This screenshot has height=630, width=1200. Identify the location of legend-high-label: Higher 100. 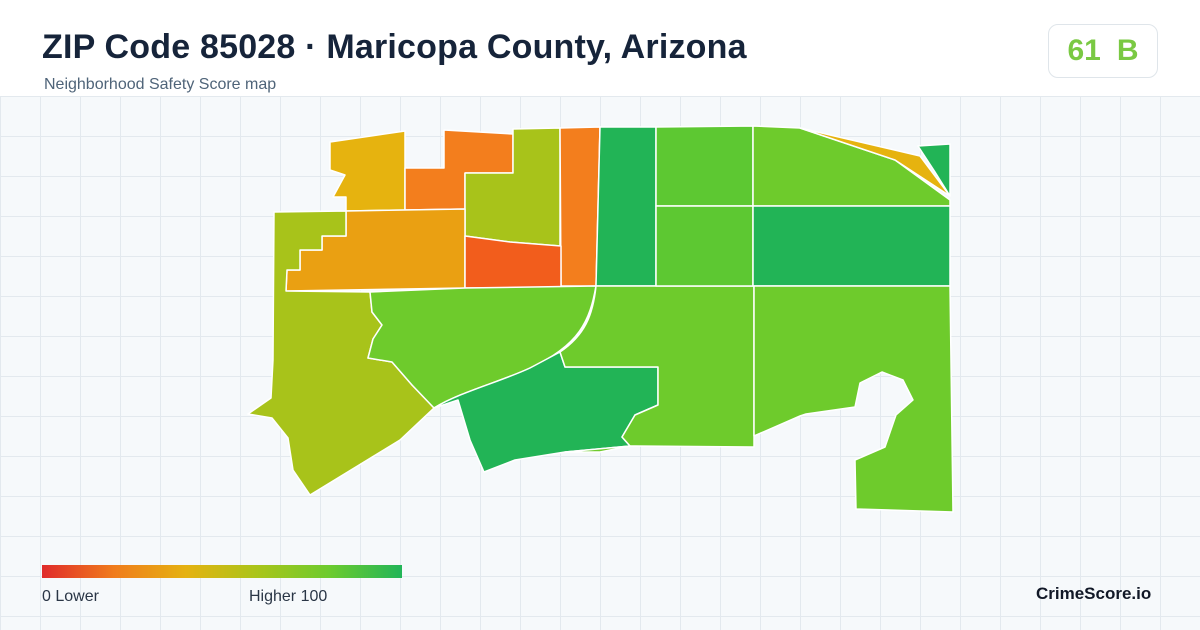
(288, 596).